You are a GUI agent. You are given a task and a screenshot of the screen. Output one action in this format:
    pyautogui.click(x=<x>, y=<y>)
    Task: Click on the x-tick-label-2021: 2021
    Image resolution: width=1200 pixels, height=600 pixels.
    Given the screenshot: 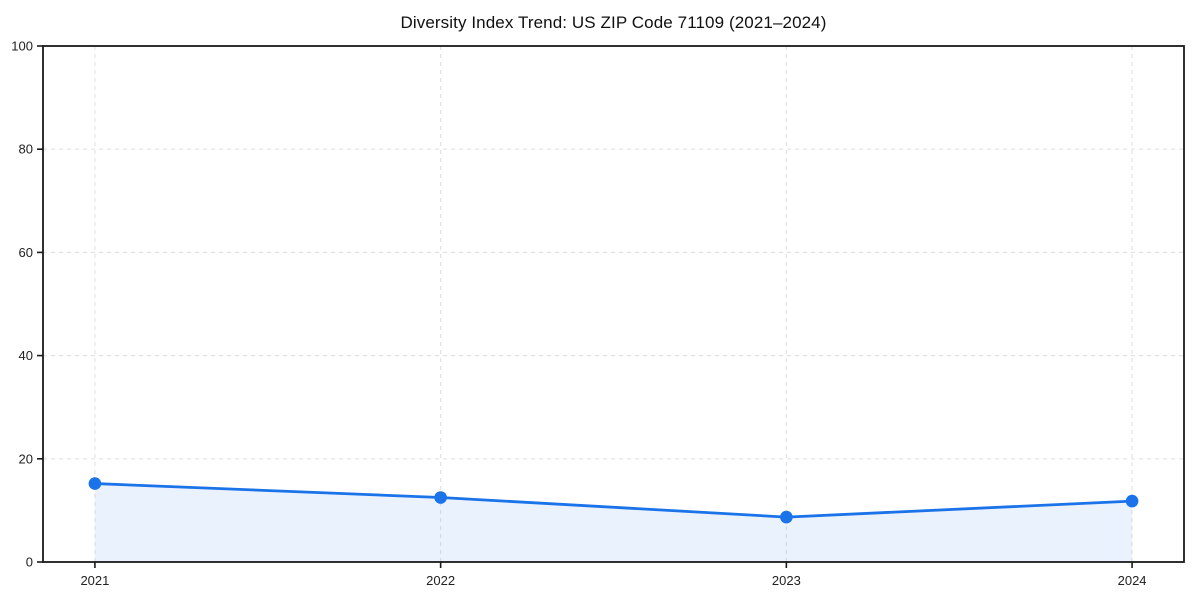 What is the action you would take?
    pyautogui.click(x=94, y=580)
    